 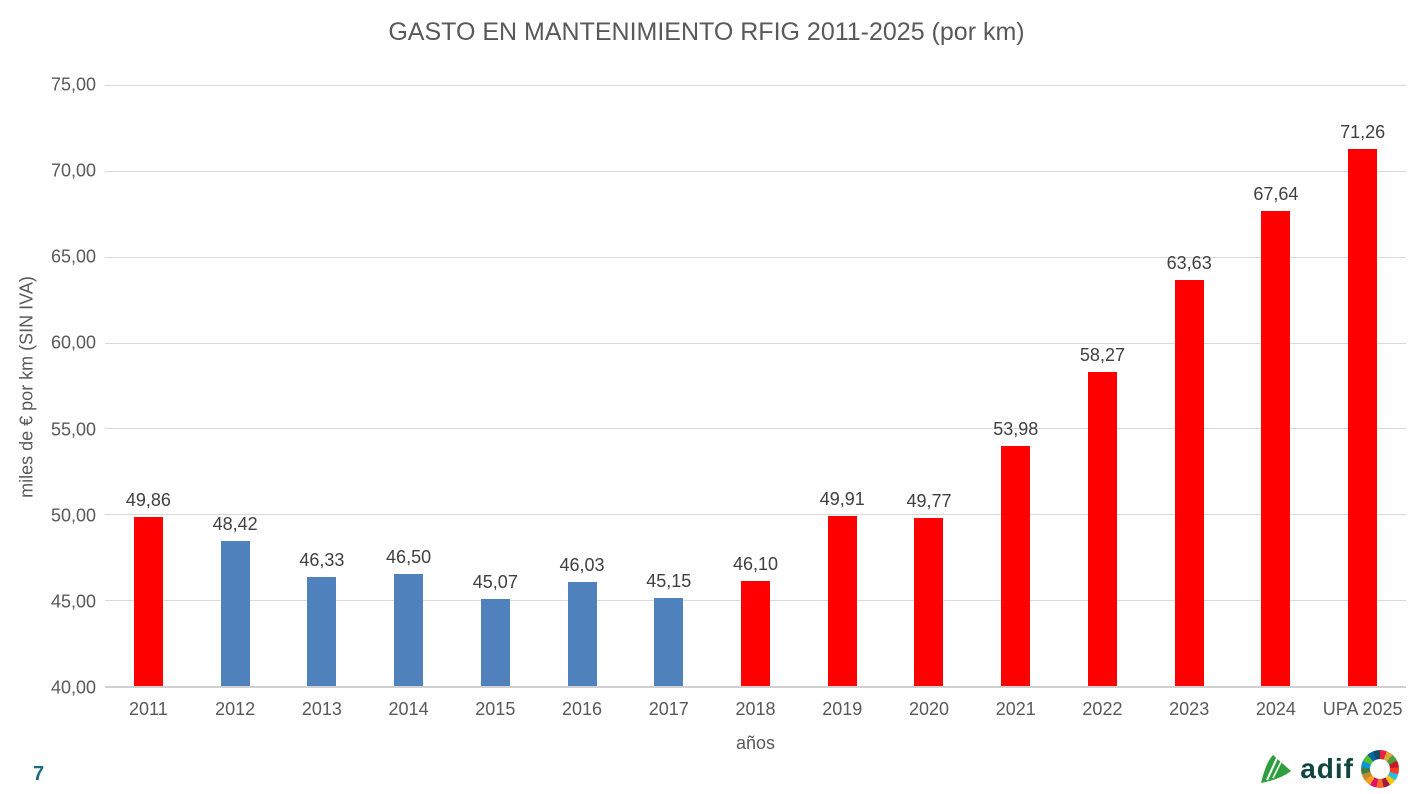 I want to click on x-tick-label: 2019, so click(x=842, y=709).